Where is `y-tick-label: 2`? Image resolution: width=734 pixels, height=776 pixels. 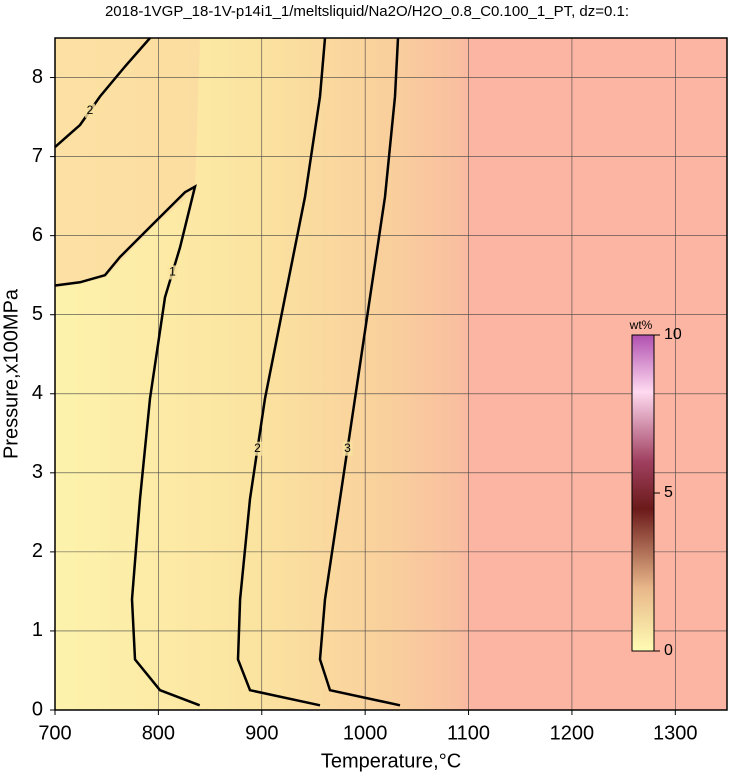 y-tick-label: 2 is located at coordinates (37, 551).